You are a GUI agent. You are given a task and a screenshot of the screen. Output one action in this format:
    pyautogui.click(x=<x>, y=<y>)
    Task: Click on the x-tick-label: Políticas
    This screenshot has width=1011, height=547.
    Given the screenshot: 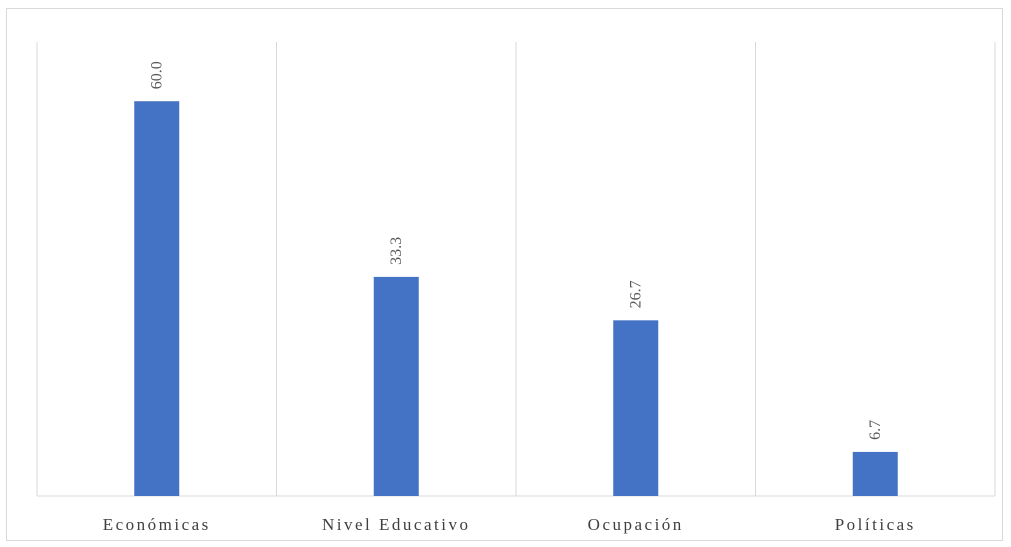 What is the action you would take?
    pyautogui.click(x=875, y=524)
    